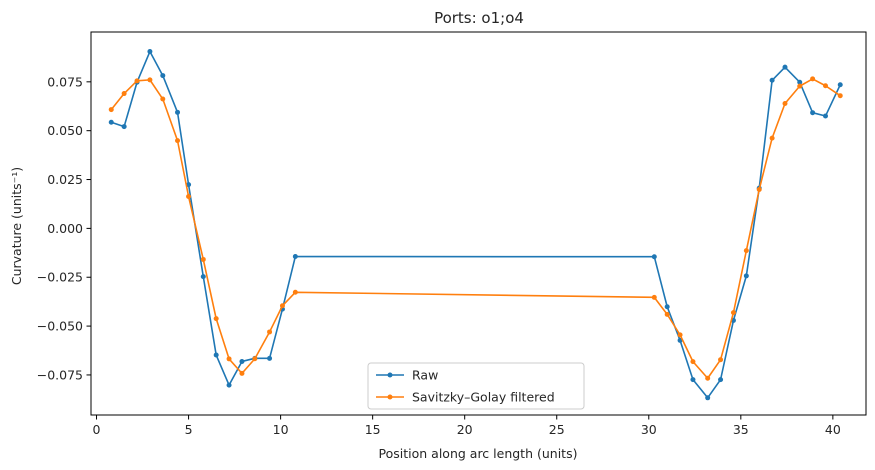  I want to click on legend-item: Savitzky–Golay filtered, so click(465, 397).